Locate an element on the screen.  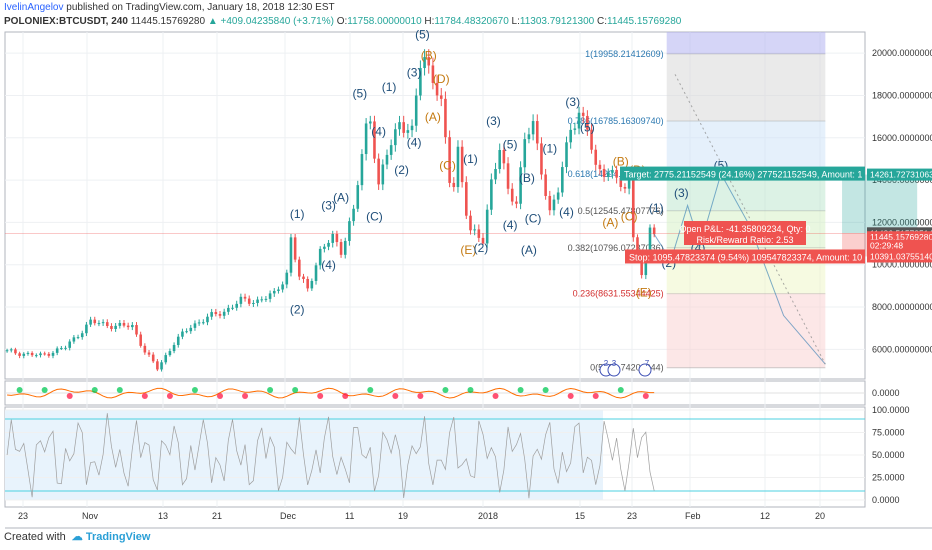
footer: Created with ☁ TradingView is located at coordinates (77, 537).